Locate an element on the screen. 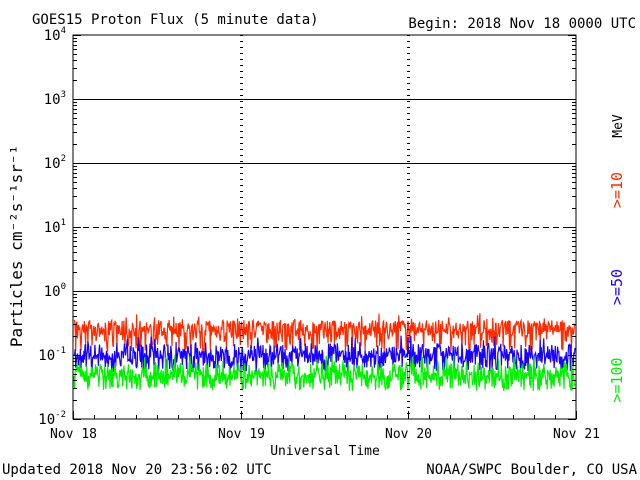 The height and width of the screenshot is (480, 640). y-tick-label: 10⁻¹ is located at coordinates (52, 355).